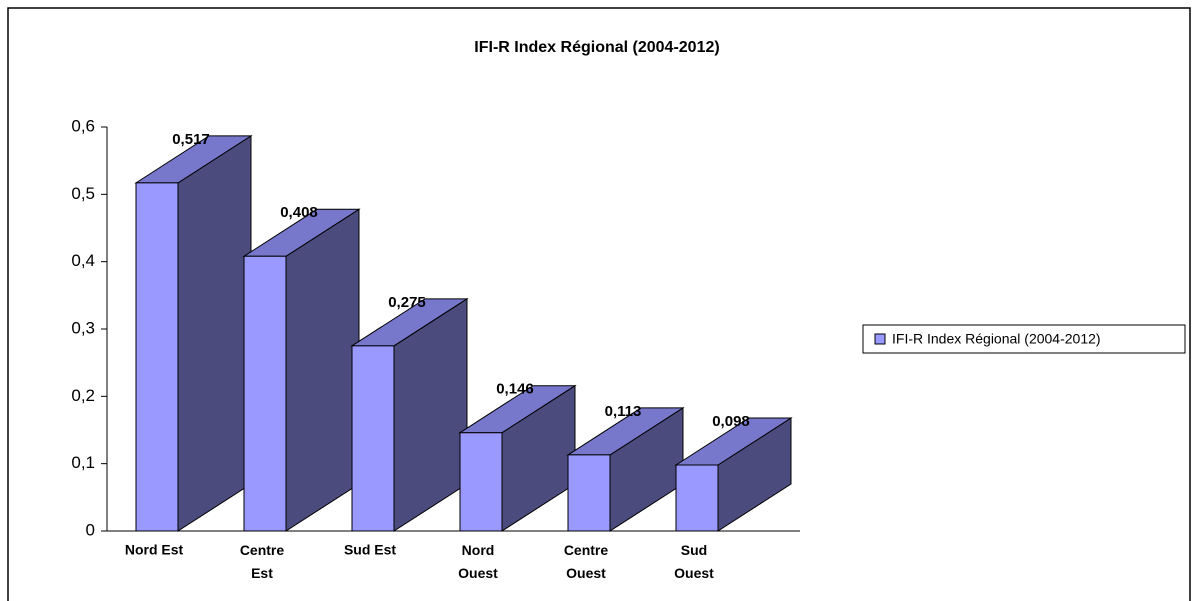  What do you see at coordinates (191, 139) in the screenshot?
I see `data-label: 0,517` at bounding box center [191, 139].